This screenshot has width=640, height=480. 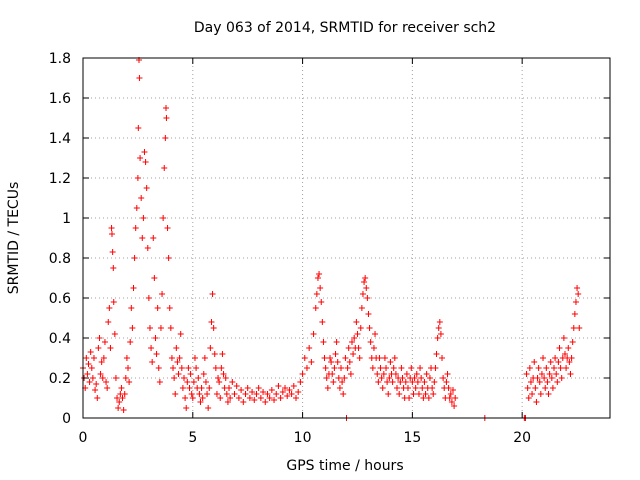 I want to click on y-tick-label: 1.8, so click(x=60, y=59).